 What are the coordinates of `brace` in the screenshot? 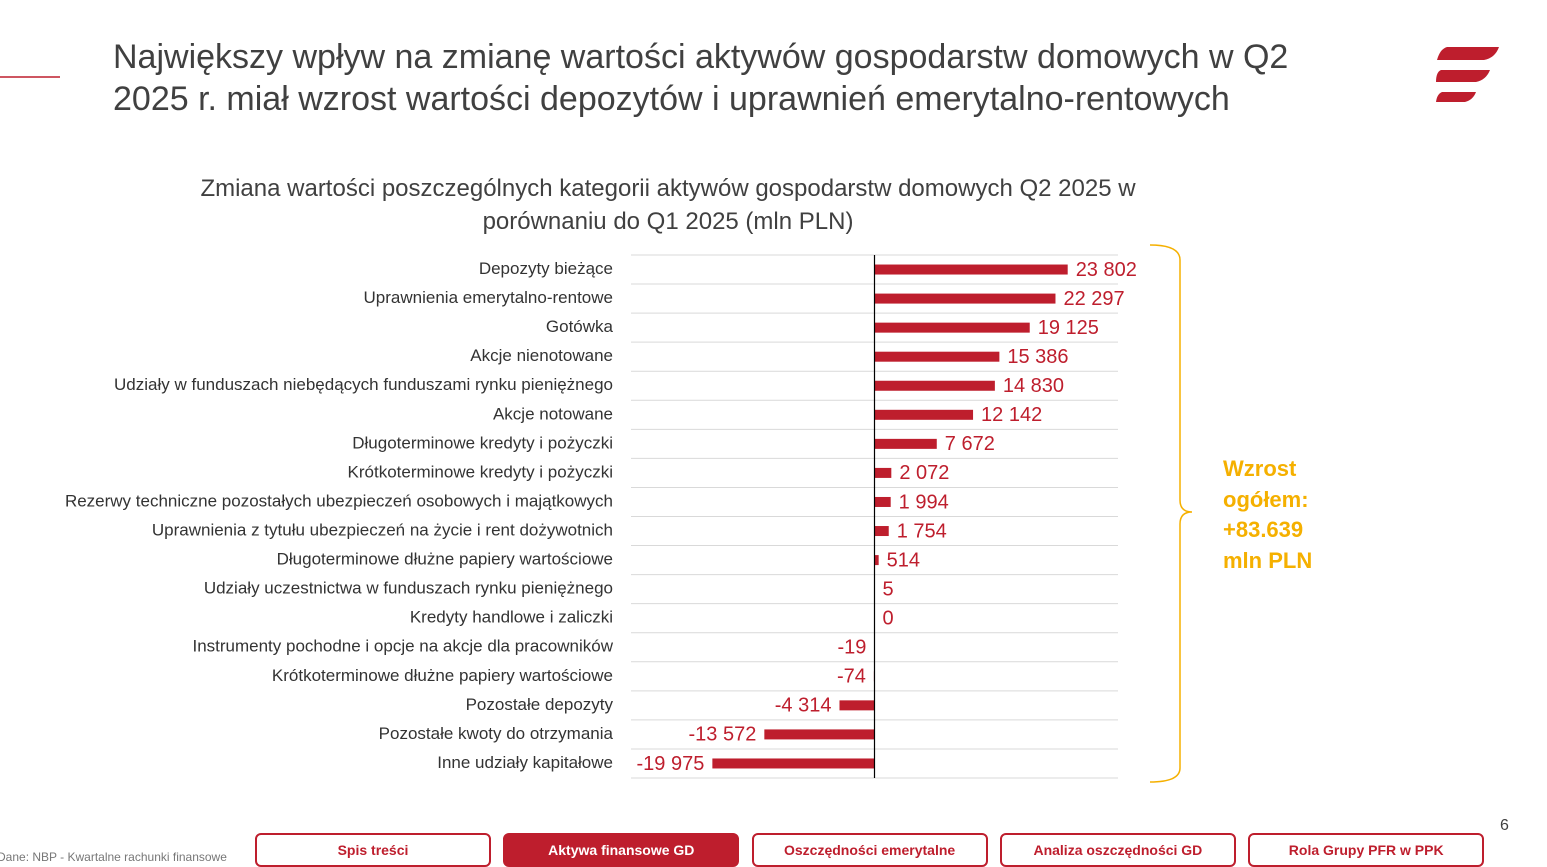 It's located at (1171, 513).